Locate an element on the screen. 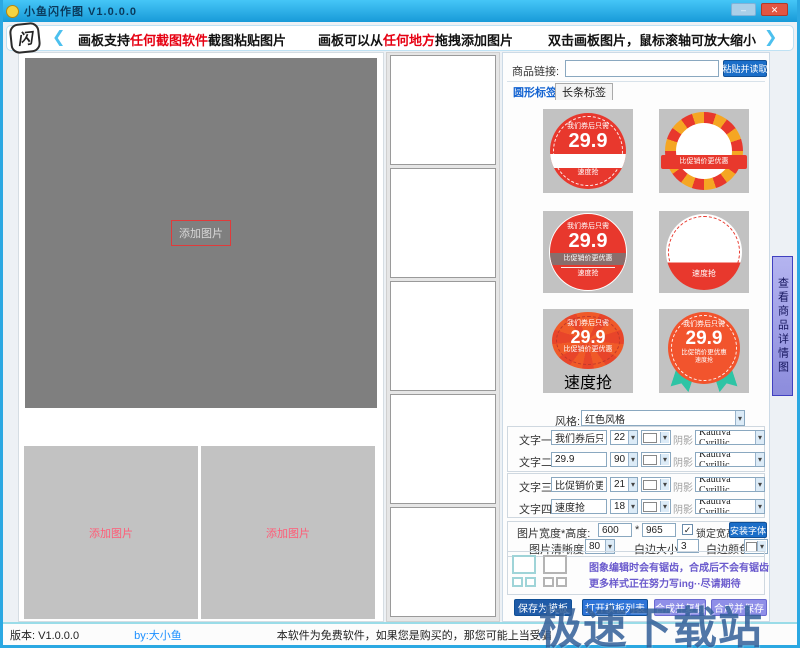 The width and height of the screenshot is (800, 648). text4-font-select: Kautiva Cyrillic is located at coordinates (730, 506).